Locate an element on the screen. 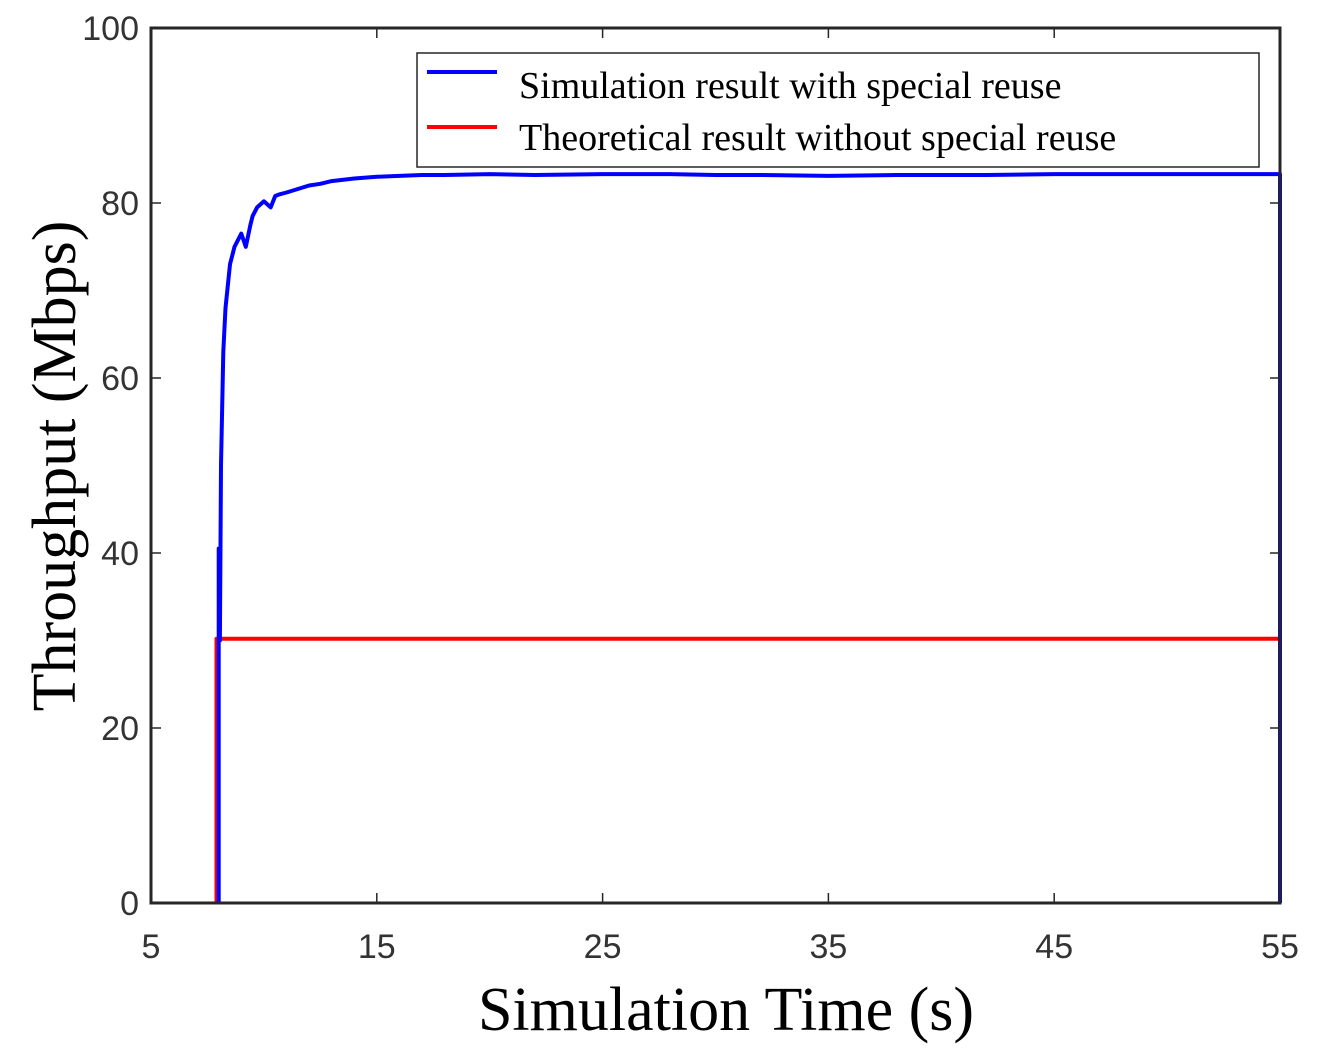  y-tick-label: 100 is located at coordinates (110, 29).